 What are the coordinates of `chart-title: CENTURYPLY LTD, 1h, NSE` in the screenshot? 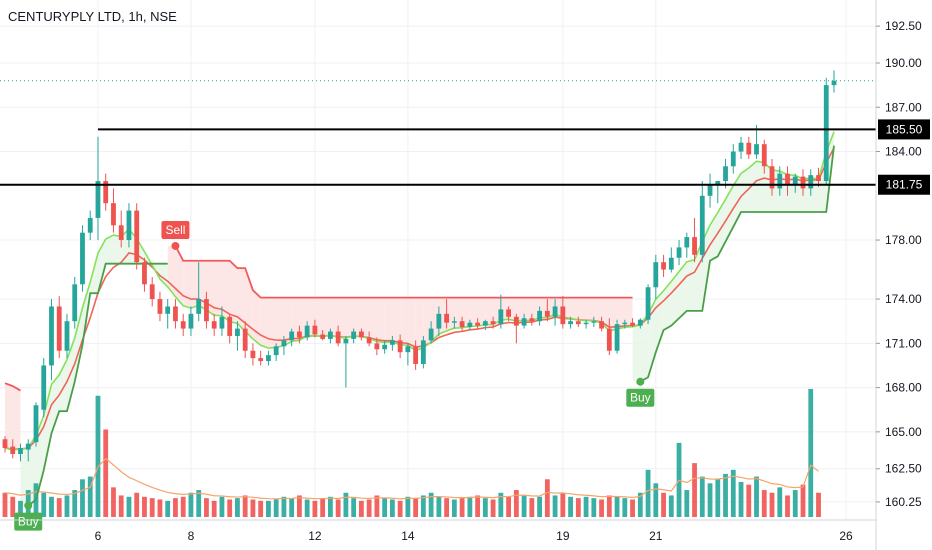 It's located at (92, 16).